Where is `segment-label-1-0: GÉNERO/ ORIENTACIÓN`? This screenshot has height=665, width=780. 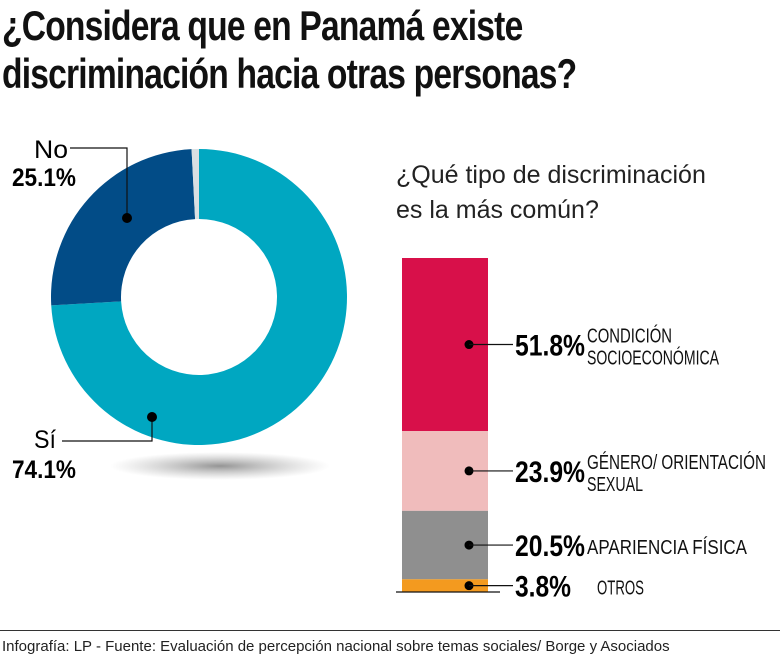 segment-label-1-0: GÉNERO/ ORIENTACIÓN is located at coordinates (676, 462).